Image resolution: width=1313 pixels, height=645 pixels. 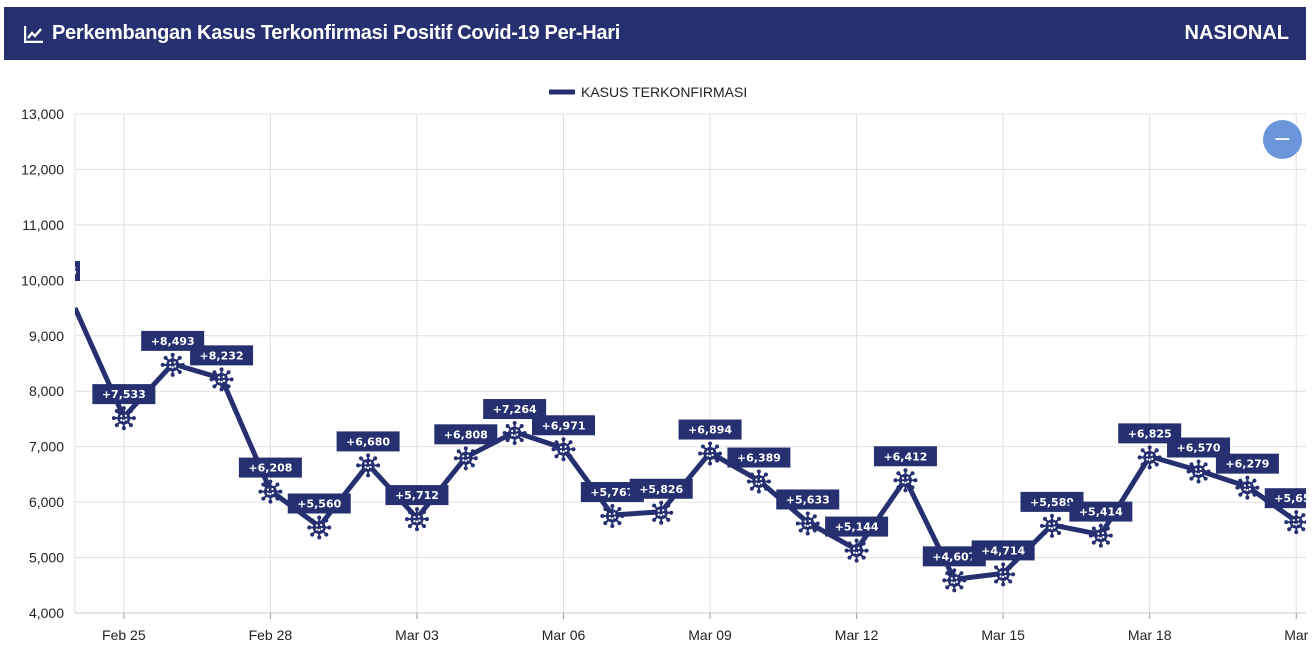 I want to click on data-label-text: +6,208, so click(x=270, y=468).